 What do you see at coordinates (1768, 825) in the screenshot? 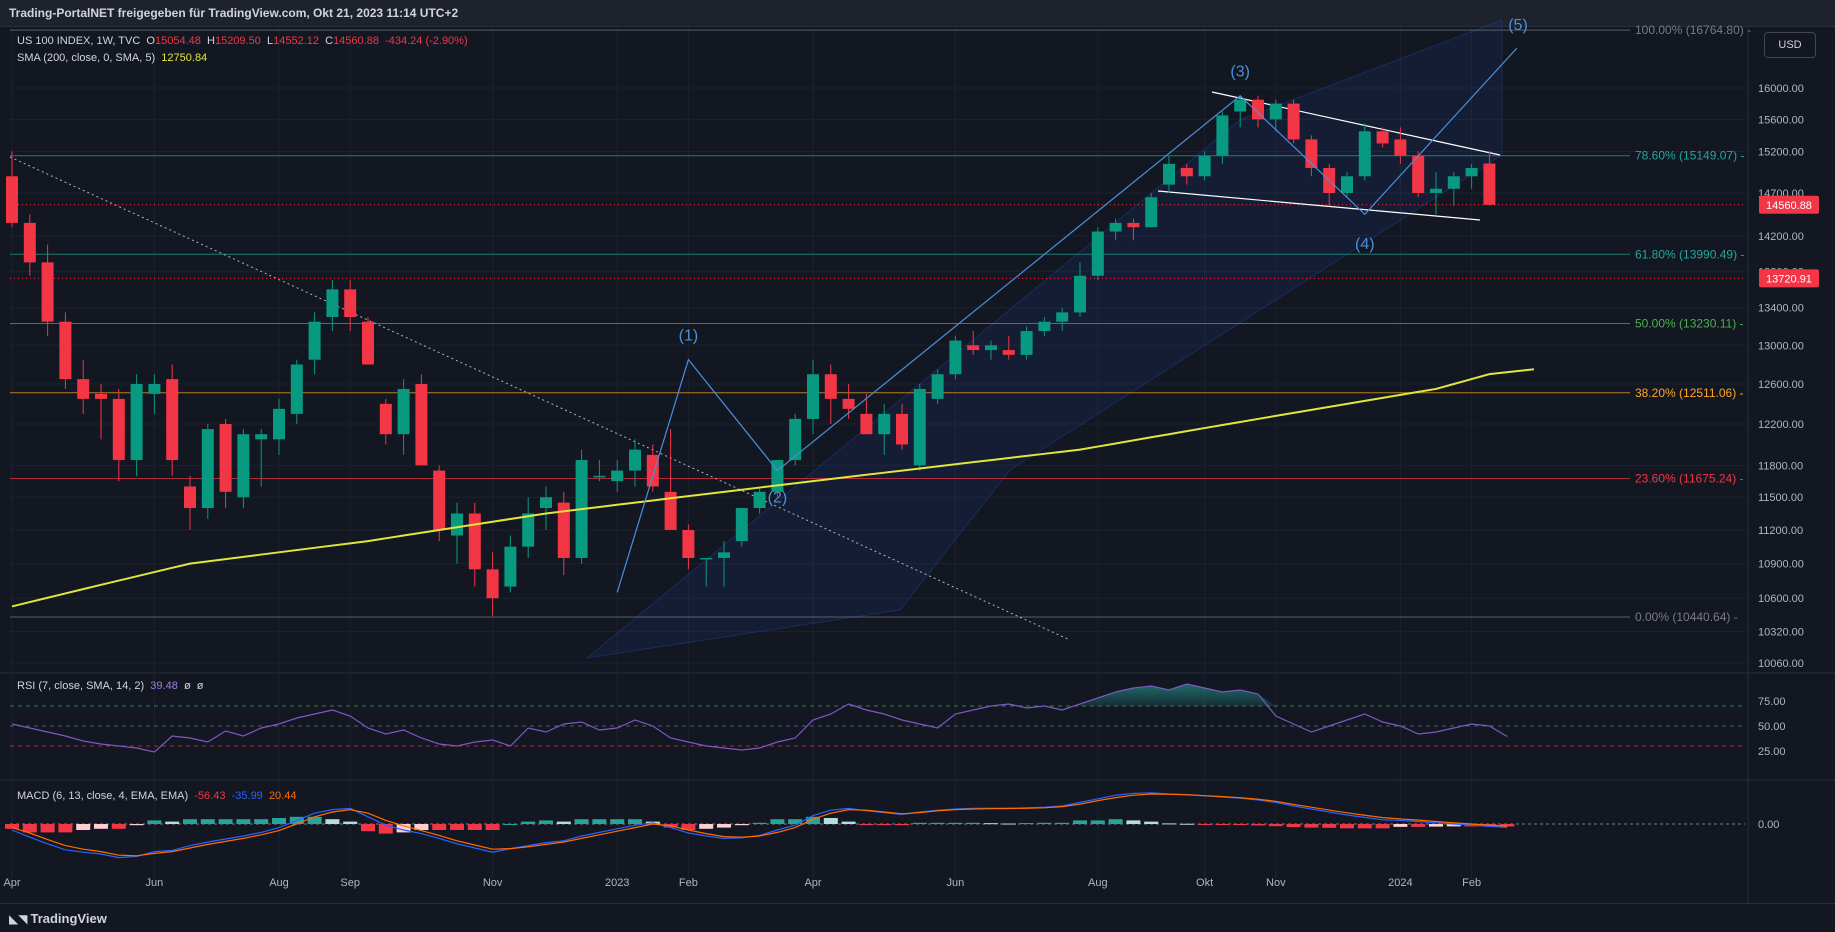
I see `macd-tick-label: 0.00` at bounding box center [1768, 825].